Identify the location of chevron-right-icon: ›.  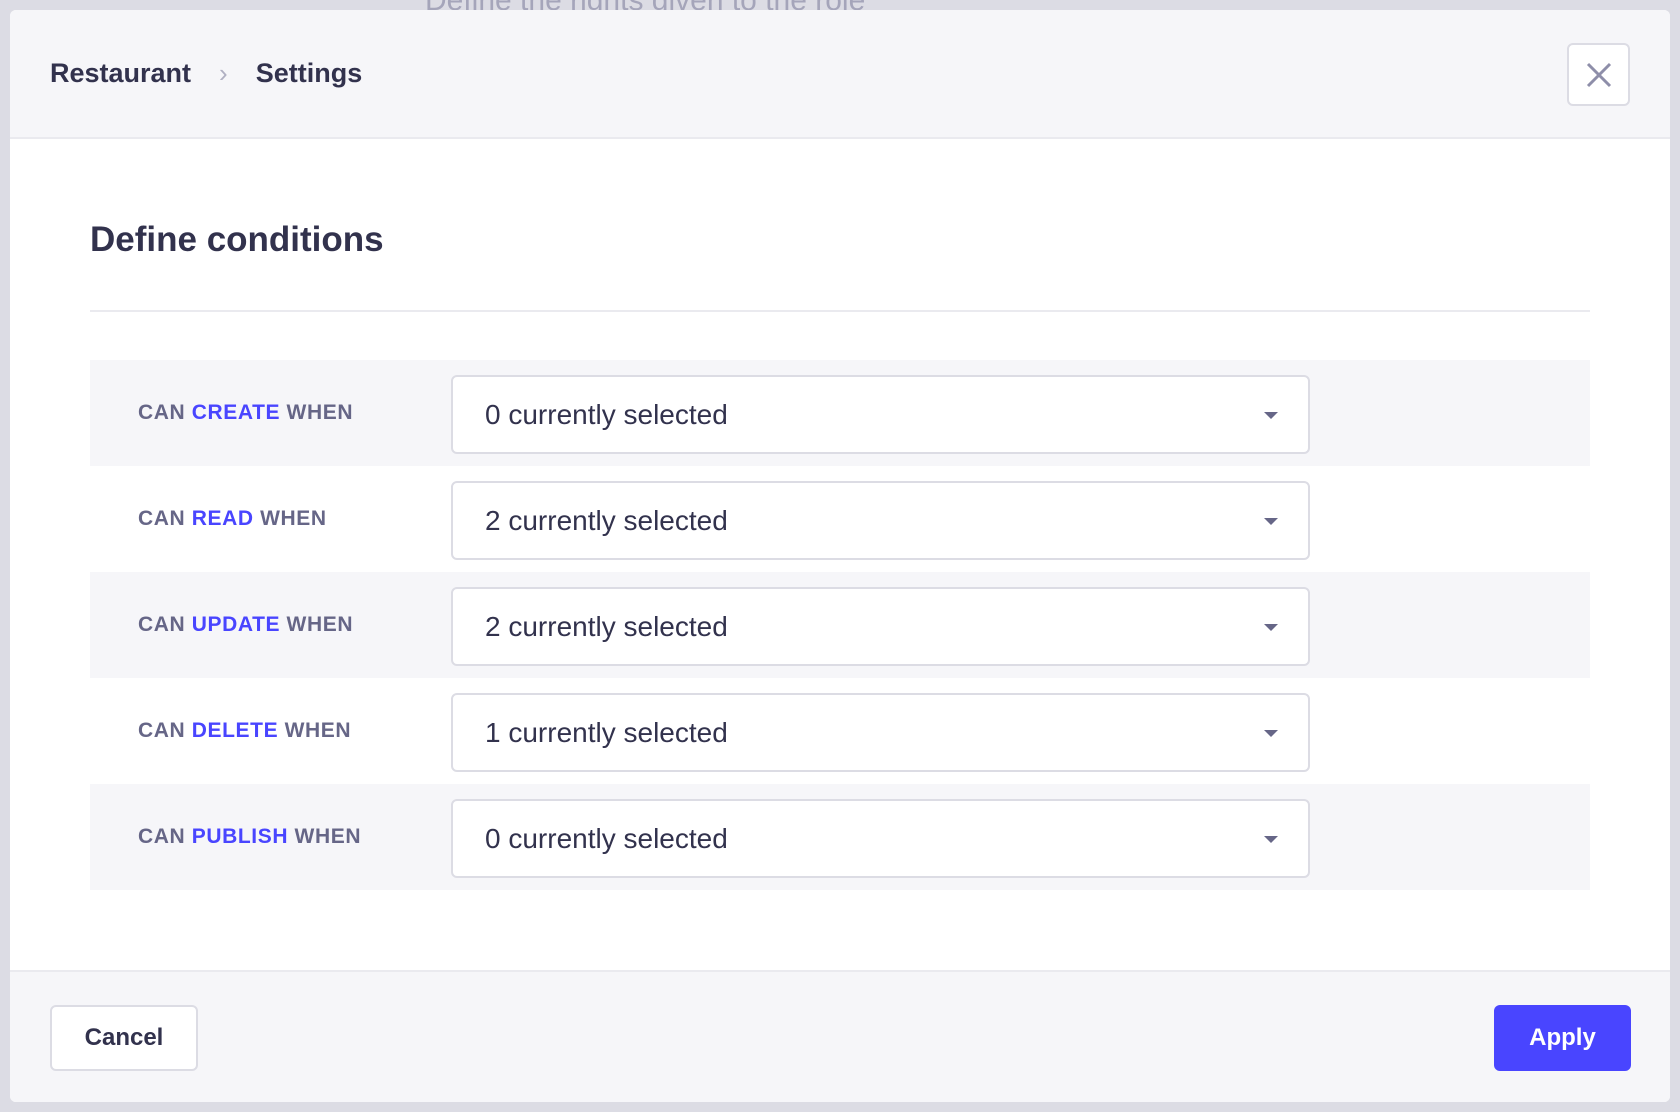
(223, 73).